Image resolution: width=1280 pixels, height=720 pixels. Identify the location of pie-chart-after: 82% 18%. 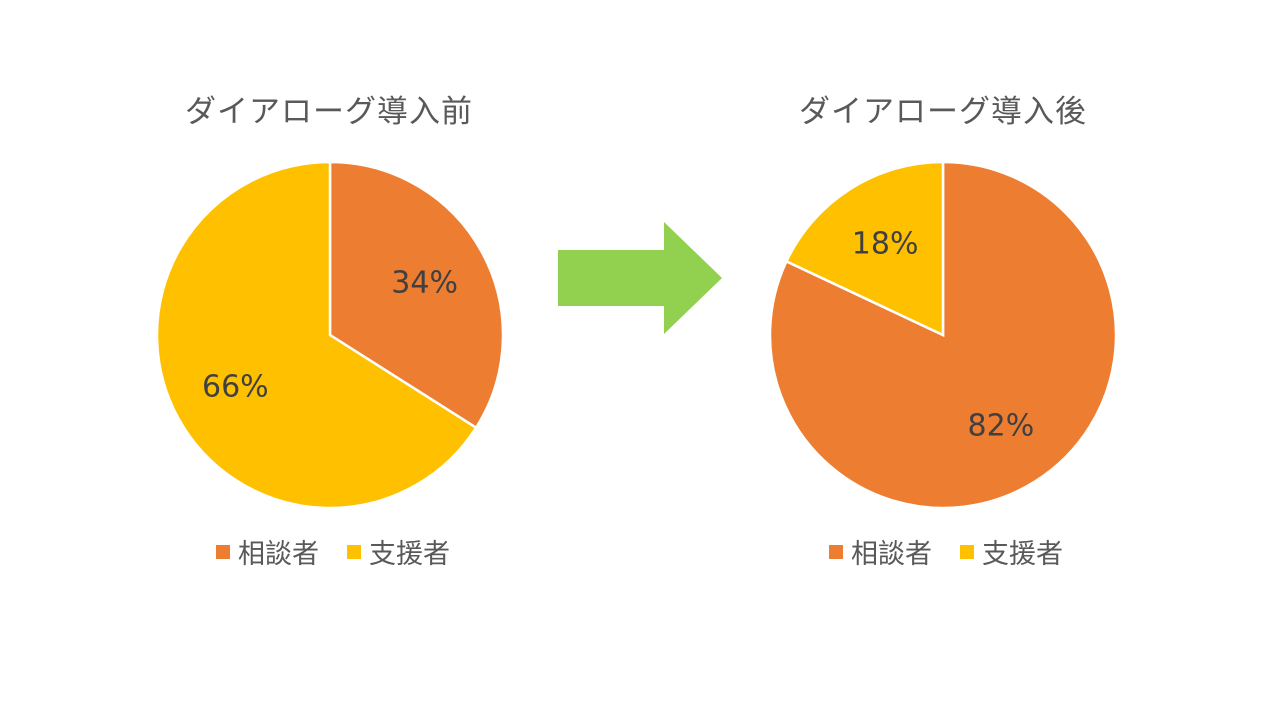
(943, 335).